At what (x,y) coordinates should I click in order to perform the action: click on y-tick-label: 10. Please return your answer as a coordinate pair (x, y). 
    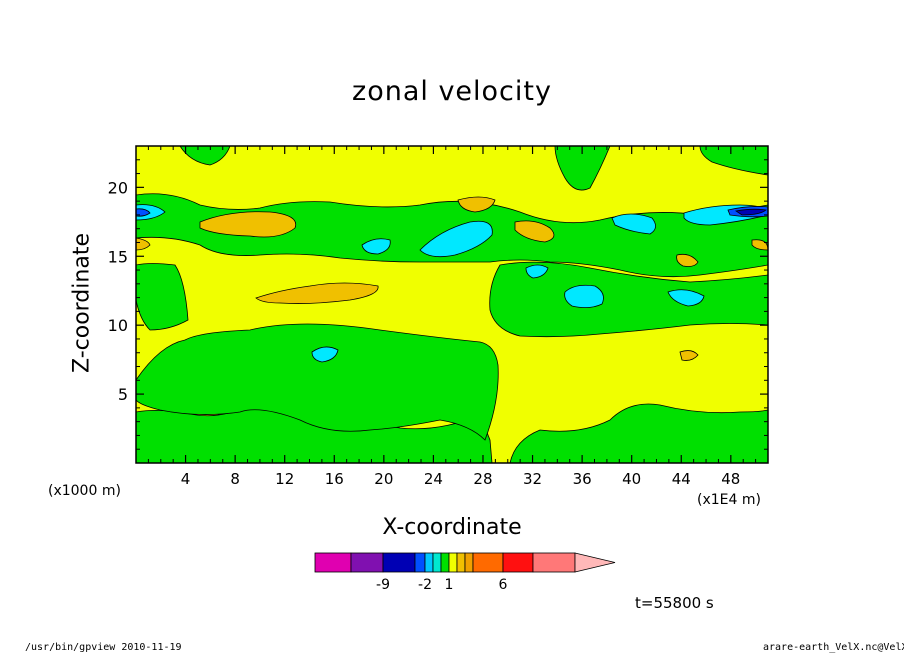
    Looking at the image, I should click on (118, 325).